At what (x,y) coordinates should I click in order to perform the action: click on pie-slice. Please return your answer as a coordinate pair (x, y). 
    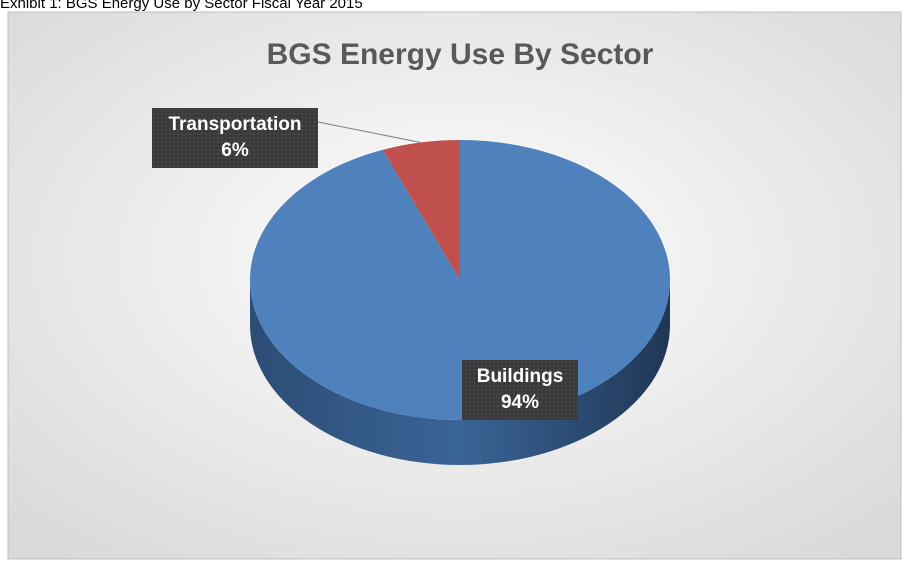
    Looking at the image, I should click on (421, 210).